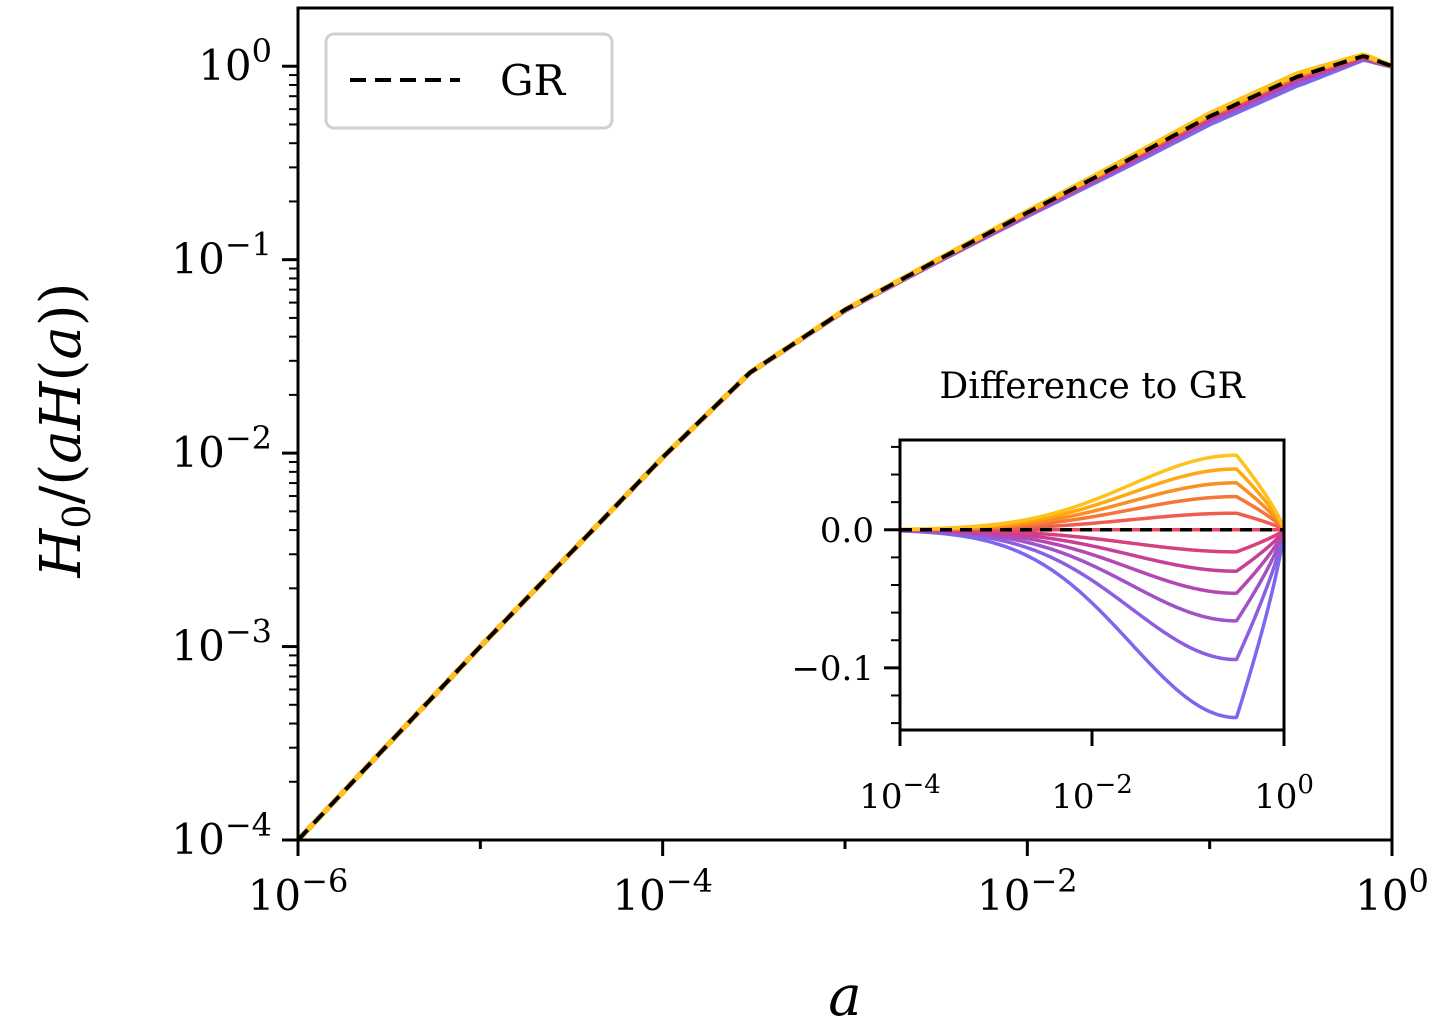 This screenshot has height=1027, width=1435. I want to click on y-axis-title-rest: /(, so click(61, 484).